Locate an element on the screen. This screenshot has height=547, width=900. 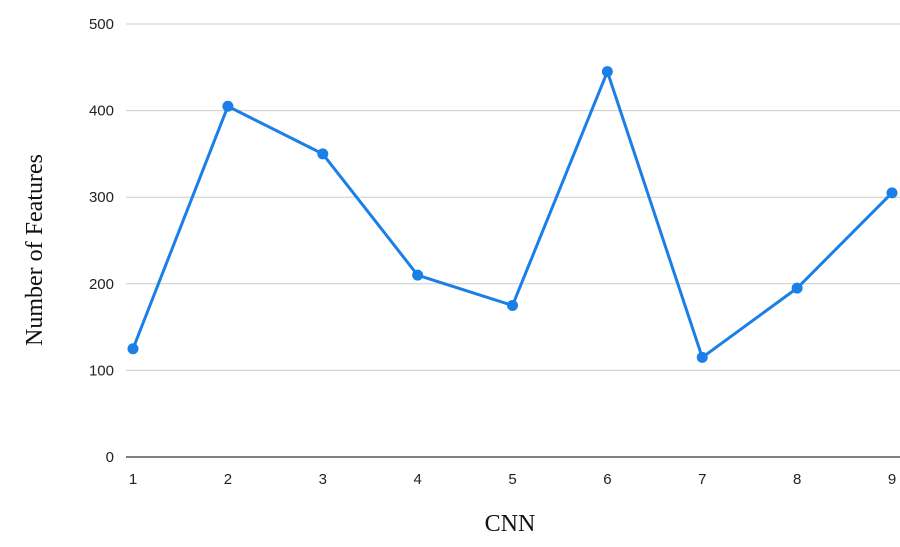
x-tick-label: 9 is located at coordinates (892, 479).